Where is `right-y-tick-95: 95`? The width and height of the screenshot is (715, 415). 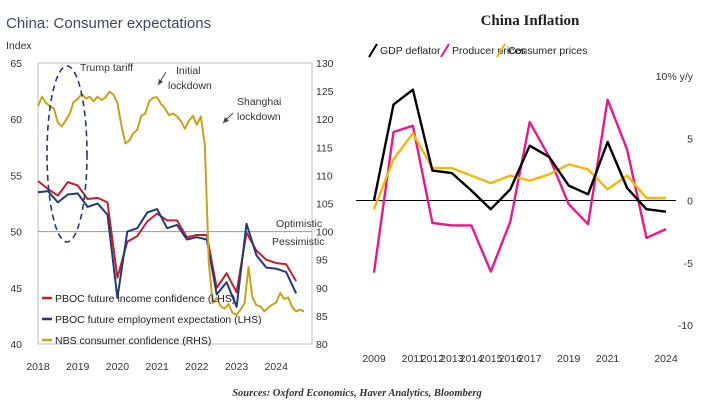 right-y-tick-95: 95 is located at coordinates (322, 261).